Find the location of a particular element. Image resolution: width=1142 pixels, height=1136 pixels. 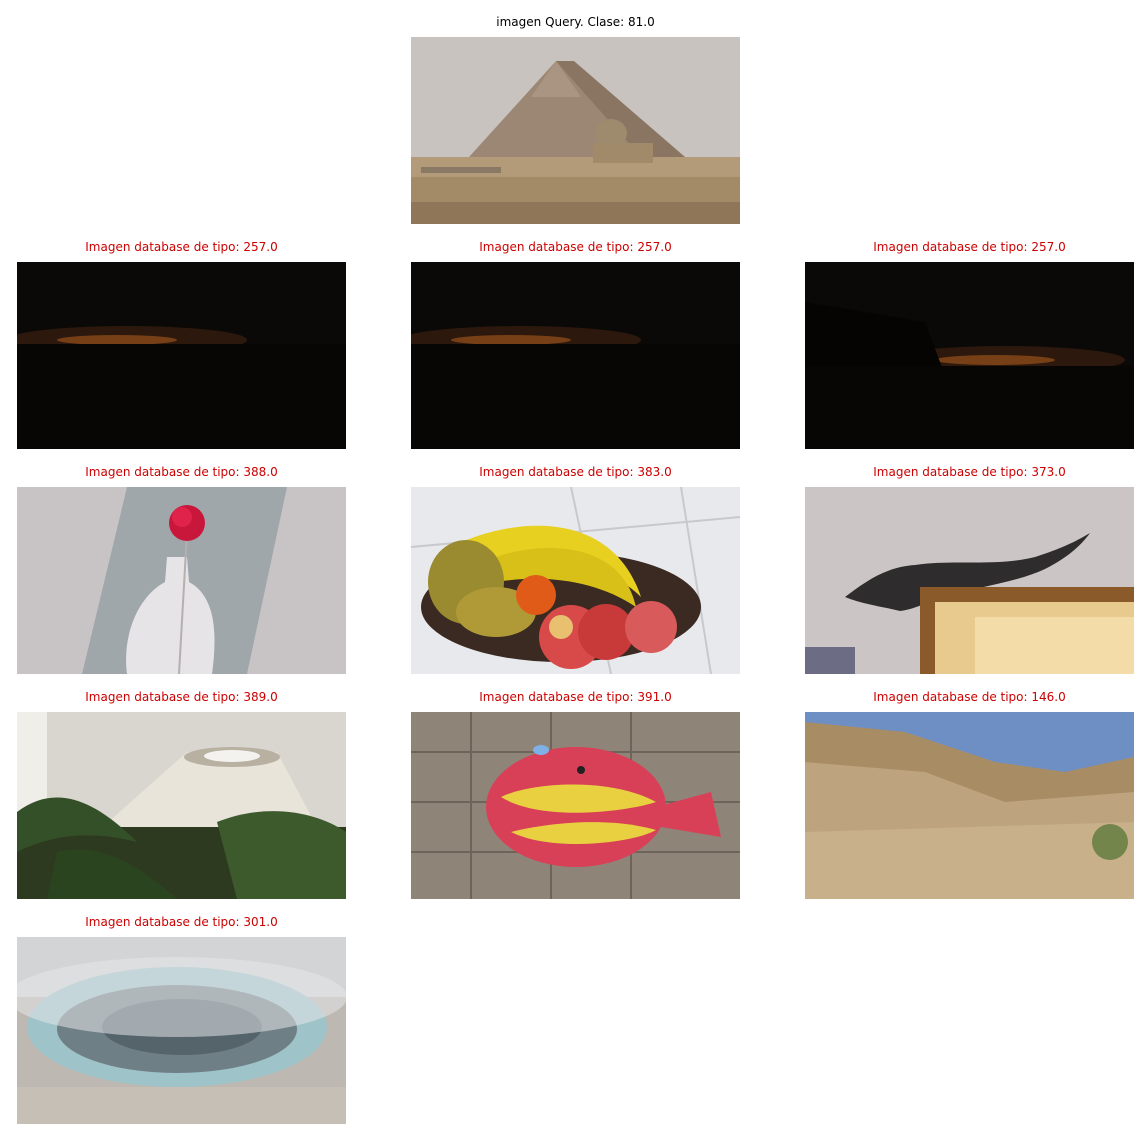

result-title-4: Imagen database de tipo: 388.0 is located at coordinates (181, 472).